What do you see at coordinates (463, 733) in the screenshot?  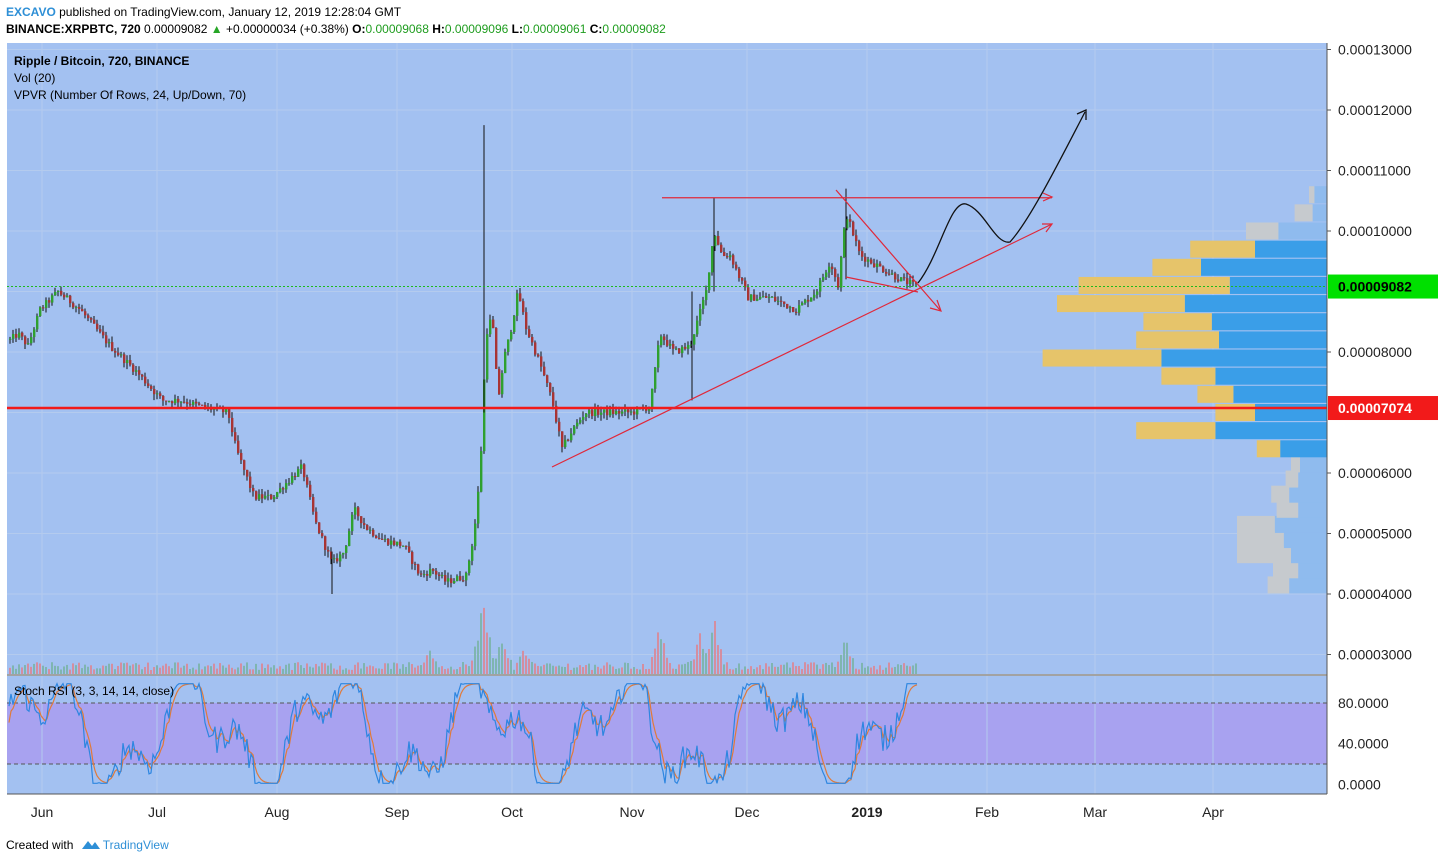 I see `stoch-rsi-lines` at bounding box center [463, 733].